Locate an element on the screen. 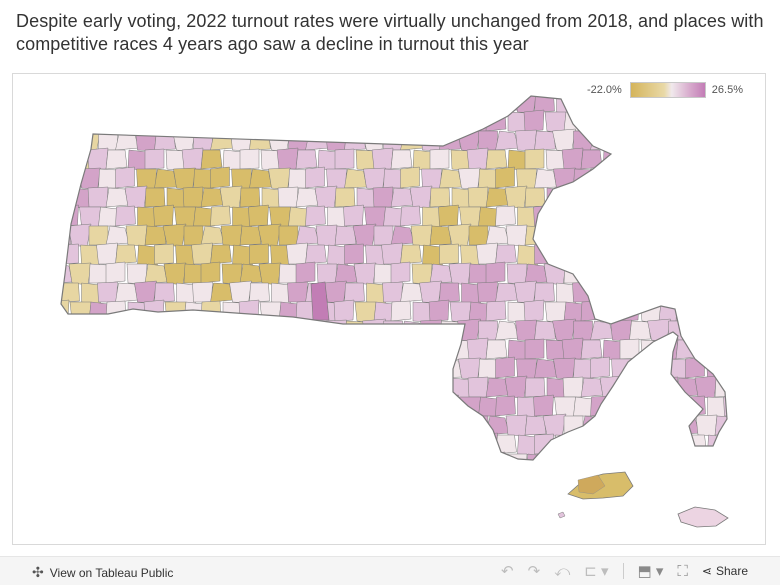 This screenshot has height=585, width=780. revert-icon: ⤺ is located at coordinates (562, 571).